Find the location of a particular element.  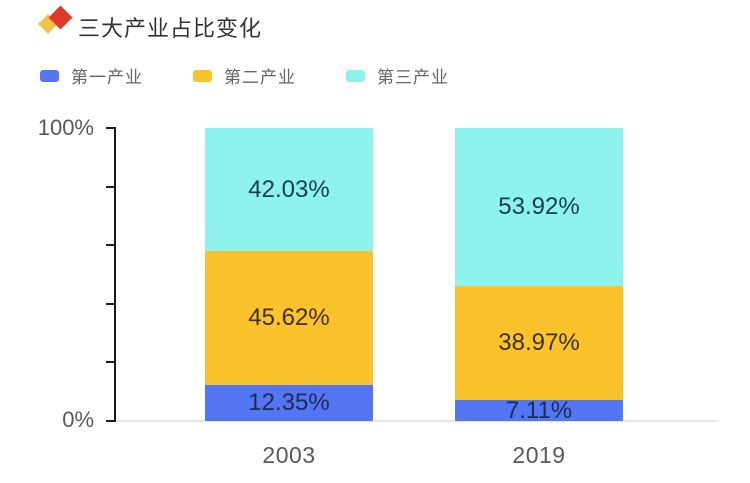

legend-swatch-secondary is located at coordinates (202, 75).